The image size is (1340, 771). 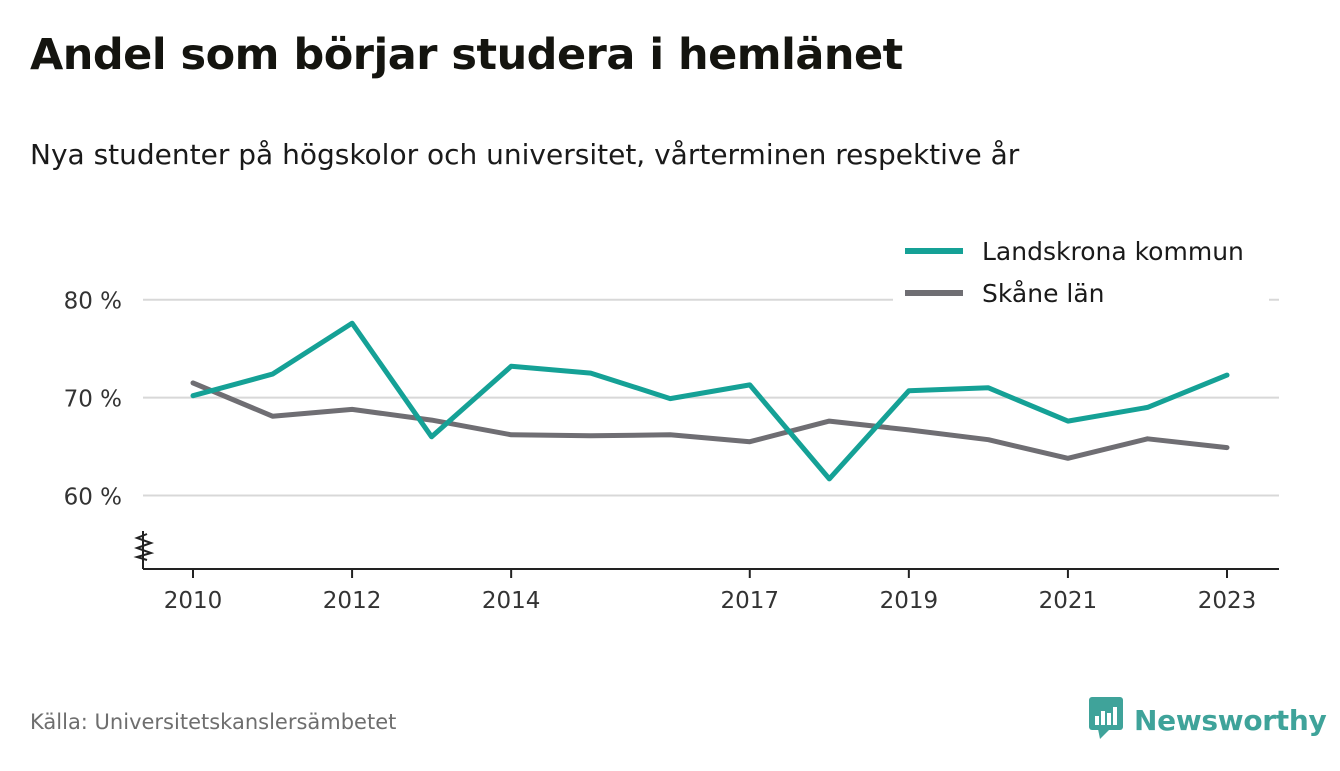 I want to click on legend: Landskrona kommun Skåne län, so click(x=1081, y=274).